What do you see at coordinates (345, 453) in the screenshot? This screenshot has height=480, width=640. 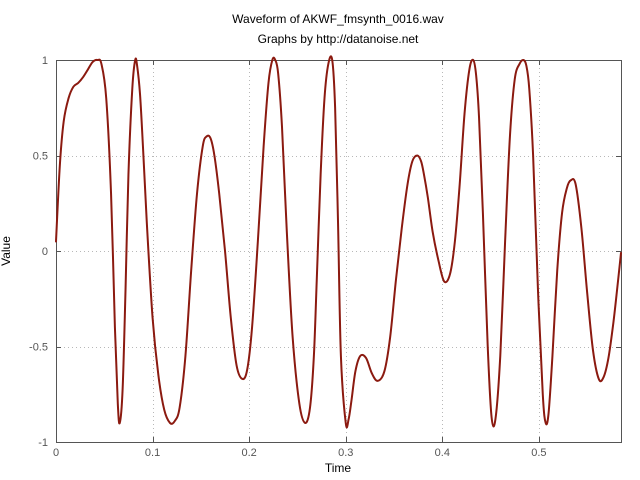 I see `x-tick-label: 0.3` at bounding box center [345, 453].